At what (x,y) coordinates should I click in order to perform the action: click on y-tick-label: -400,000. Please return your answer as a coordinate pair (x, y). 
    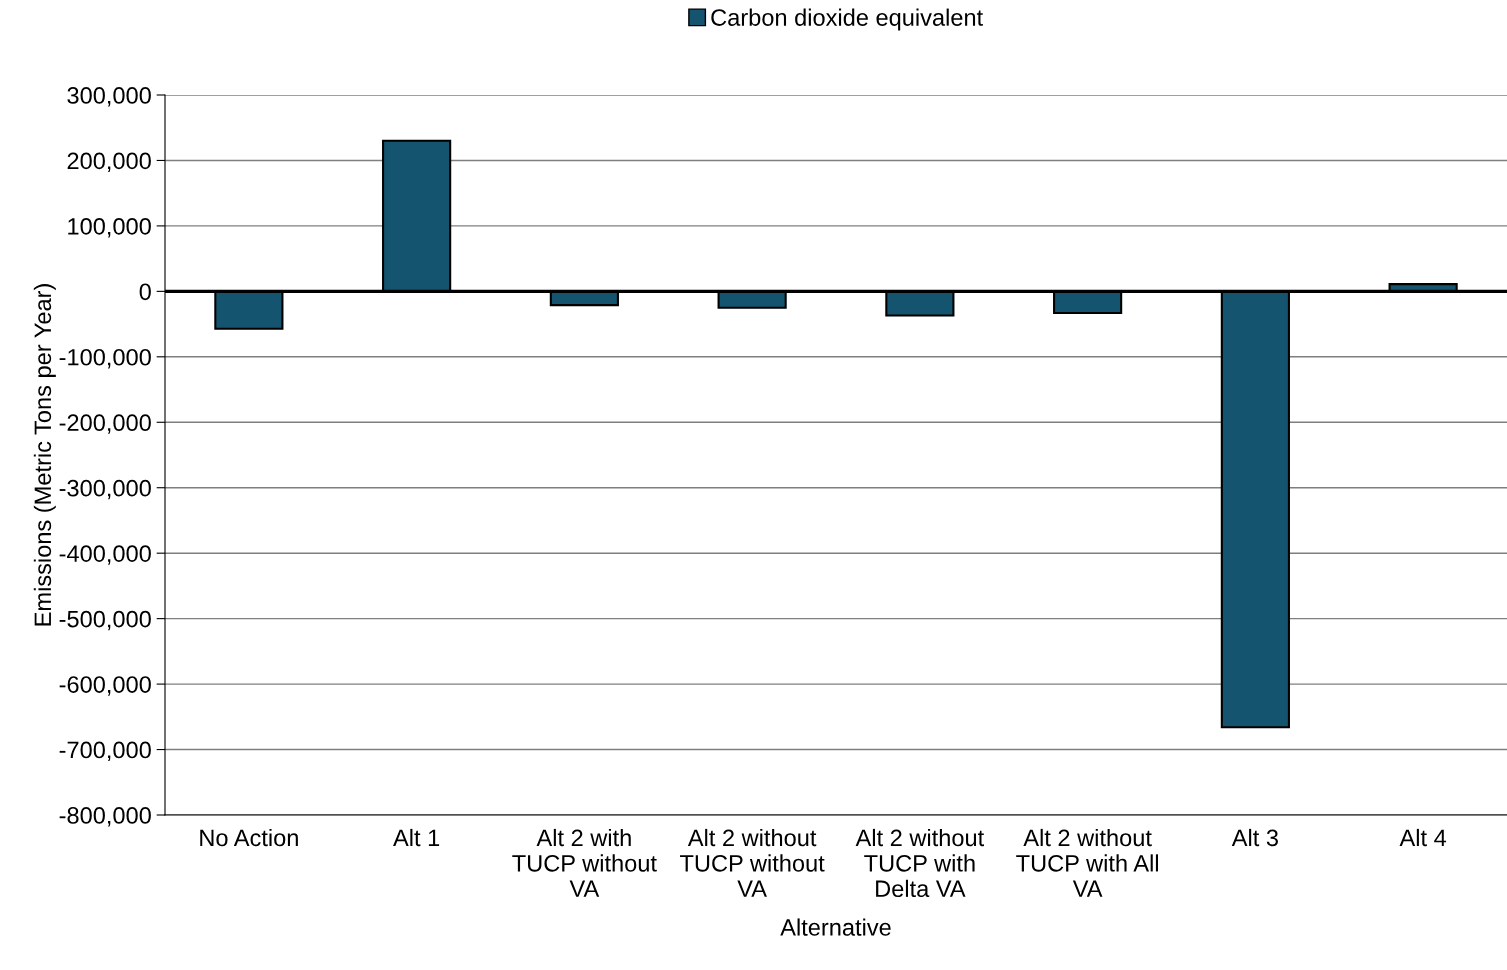
    Looking at the image, I should click on (105, 555).